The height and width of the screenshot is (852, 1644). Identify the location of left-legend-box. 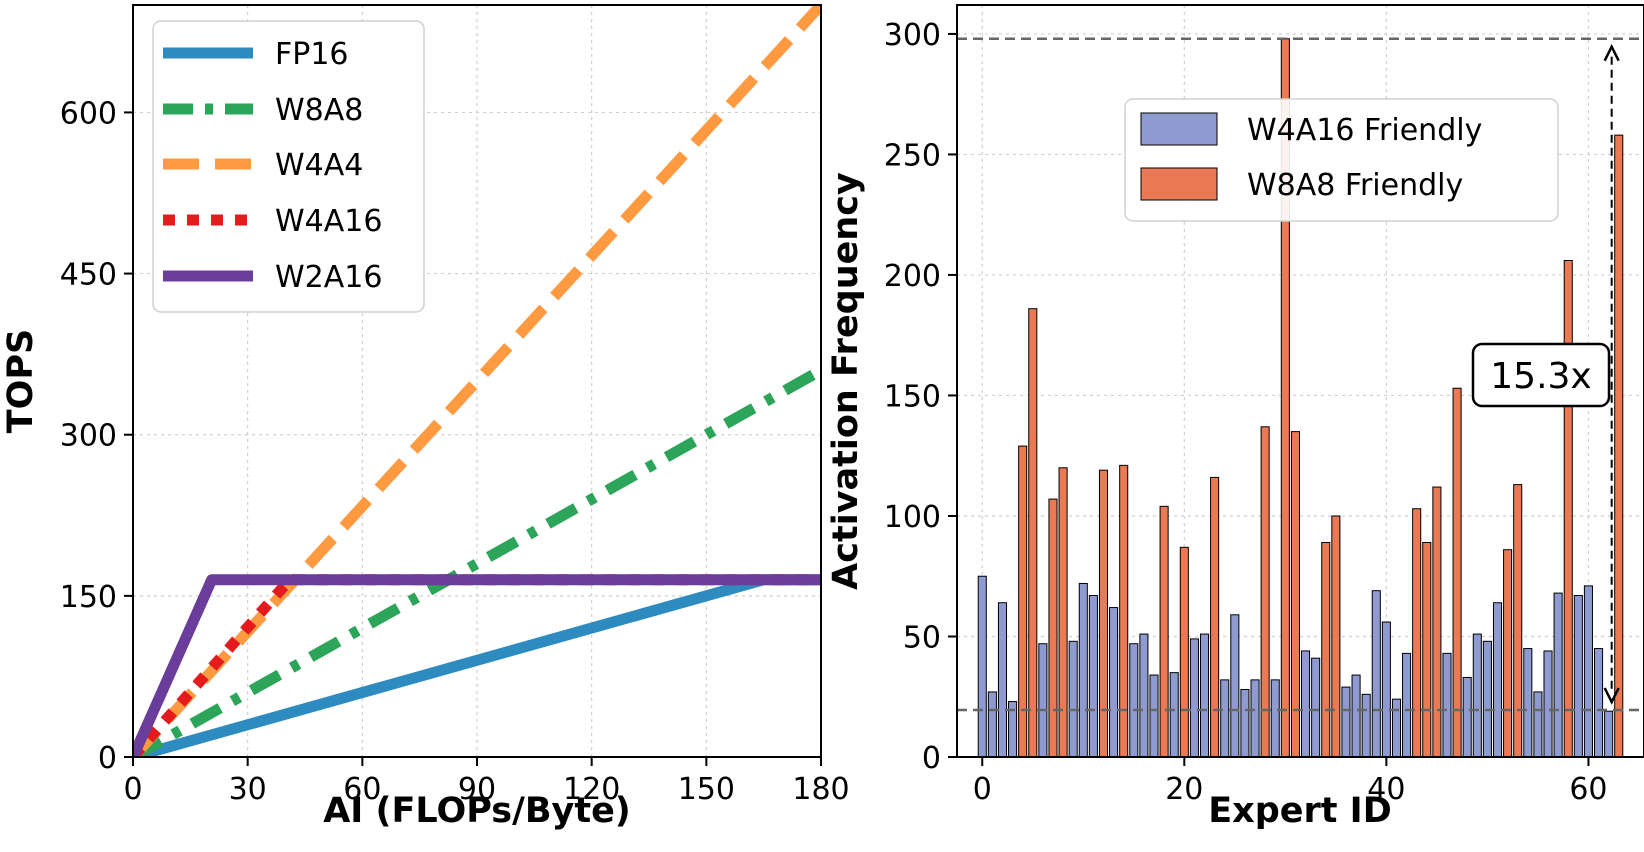
(288, 166).